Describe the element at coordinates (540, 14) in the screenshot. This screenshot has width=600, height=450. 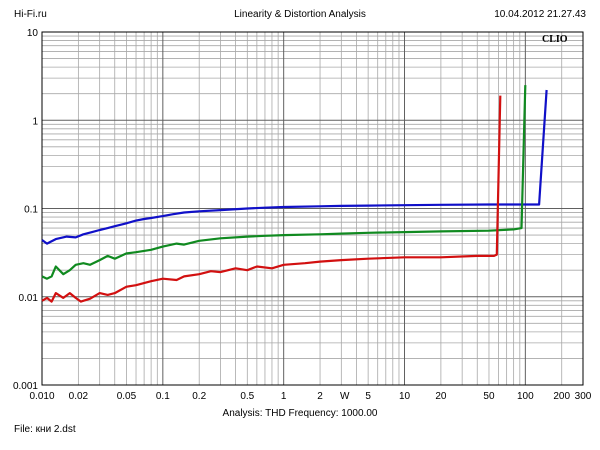
I see `timestamp: 10.04.2012 21.27.43` at that location.